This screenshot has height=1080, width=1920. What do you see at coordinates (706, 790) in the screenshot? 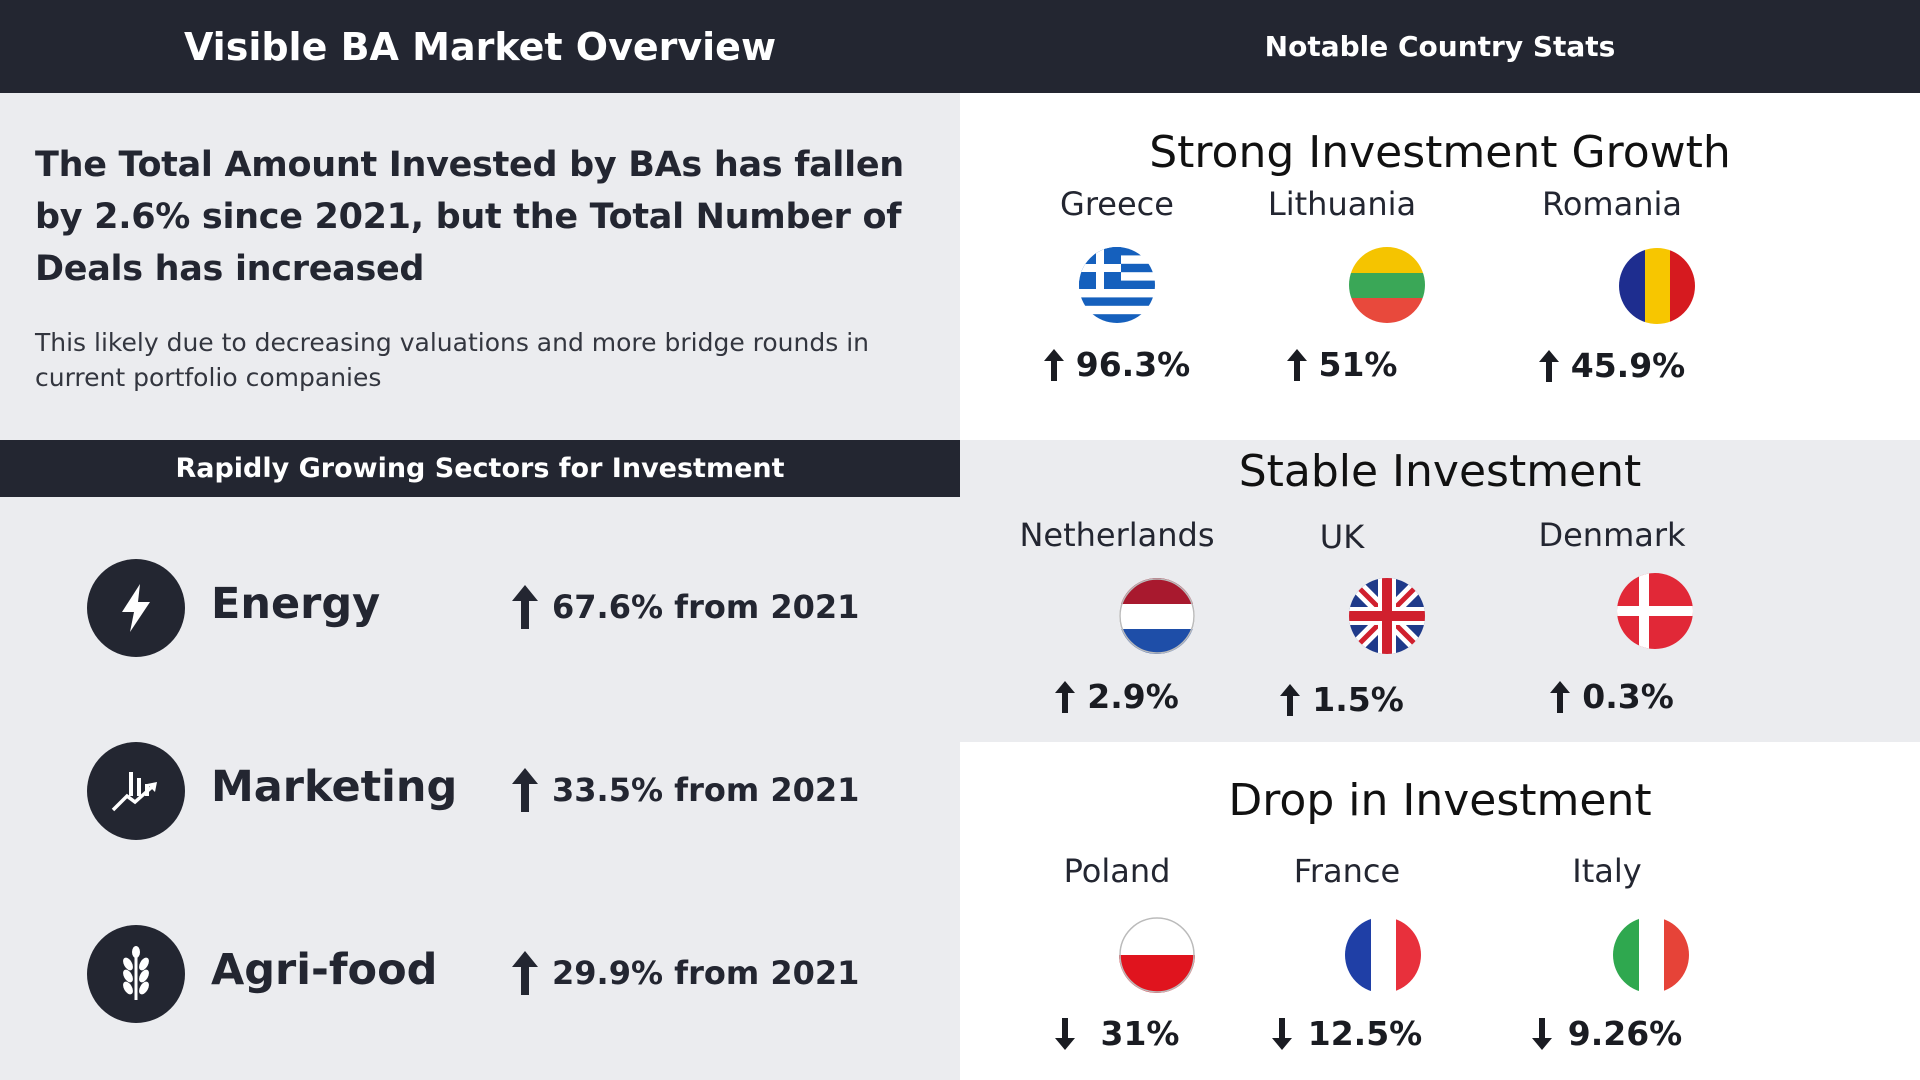
I see `sector-change-text: 33.5% from 2021` at bounding box center [706, 790].